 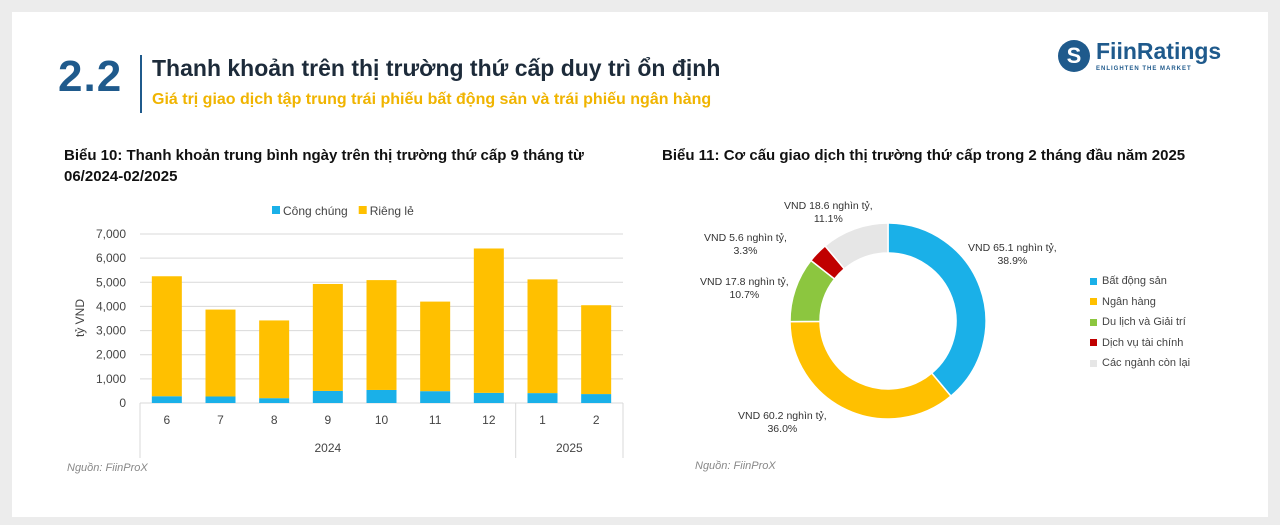 I want to click on y-tick-label: 3,000, so click(x=111, y=331).